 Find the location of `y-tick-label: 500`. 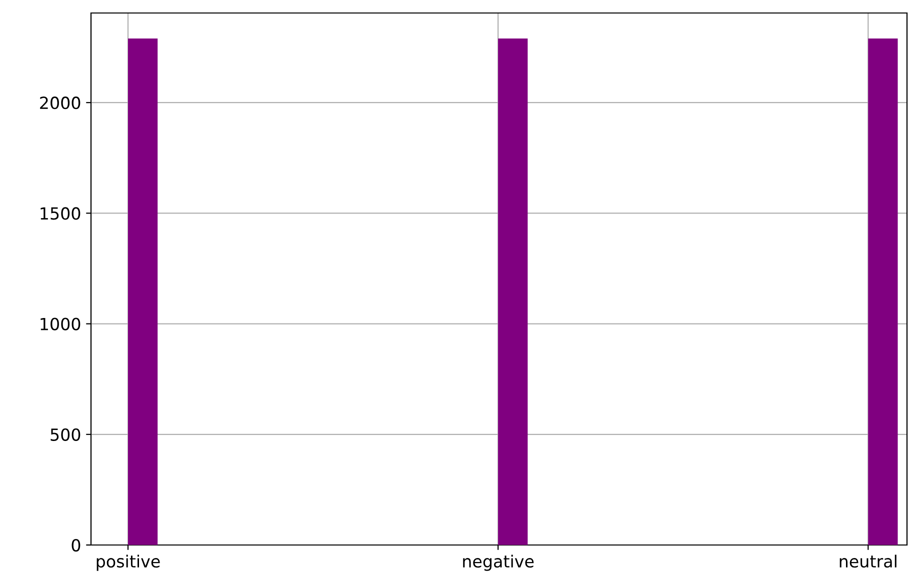

y-tick-label: 500 is located at coordinates (65, 434).